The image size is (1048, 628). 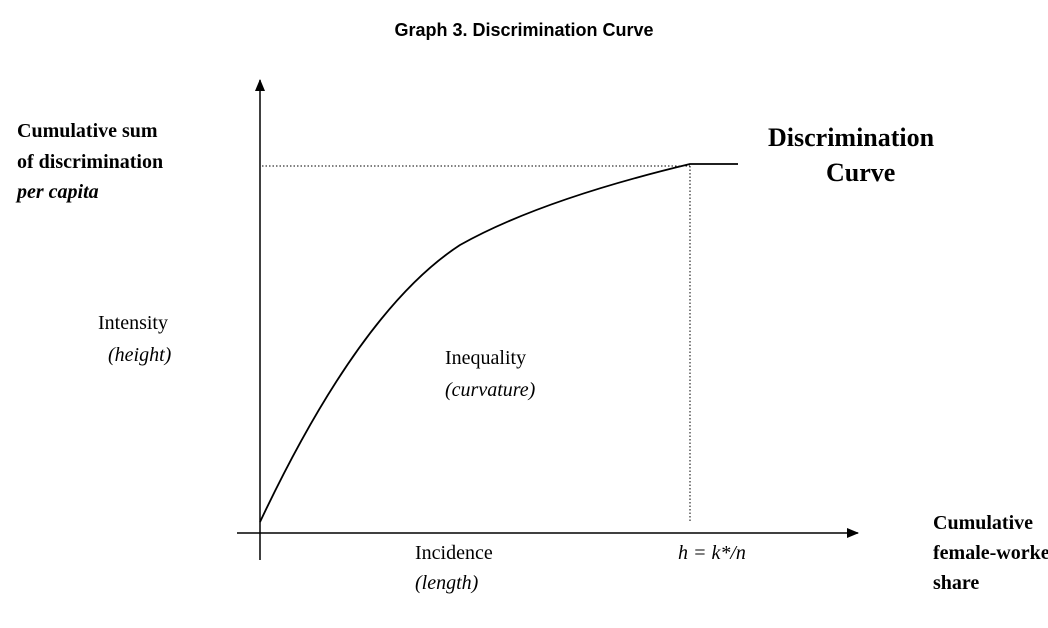 I want to click on annotation-note: (height), so click(x=140, y=355).